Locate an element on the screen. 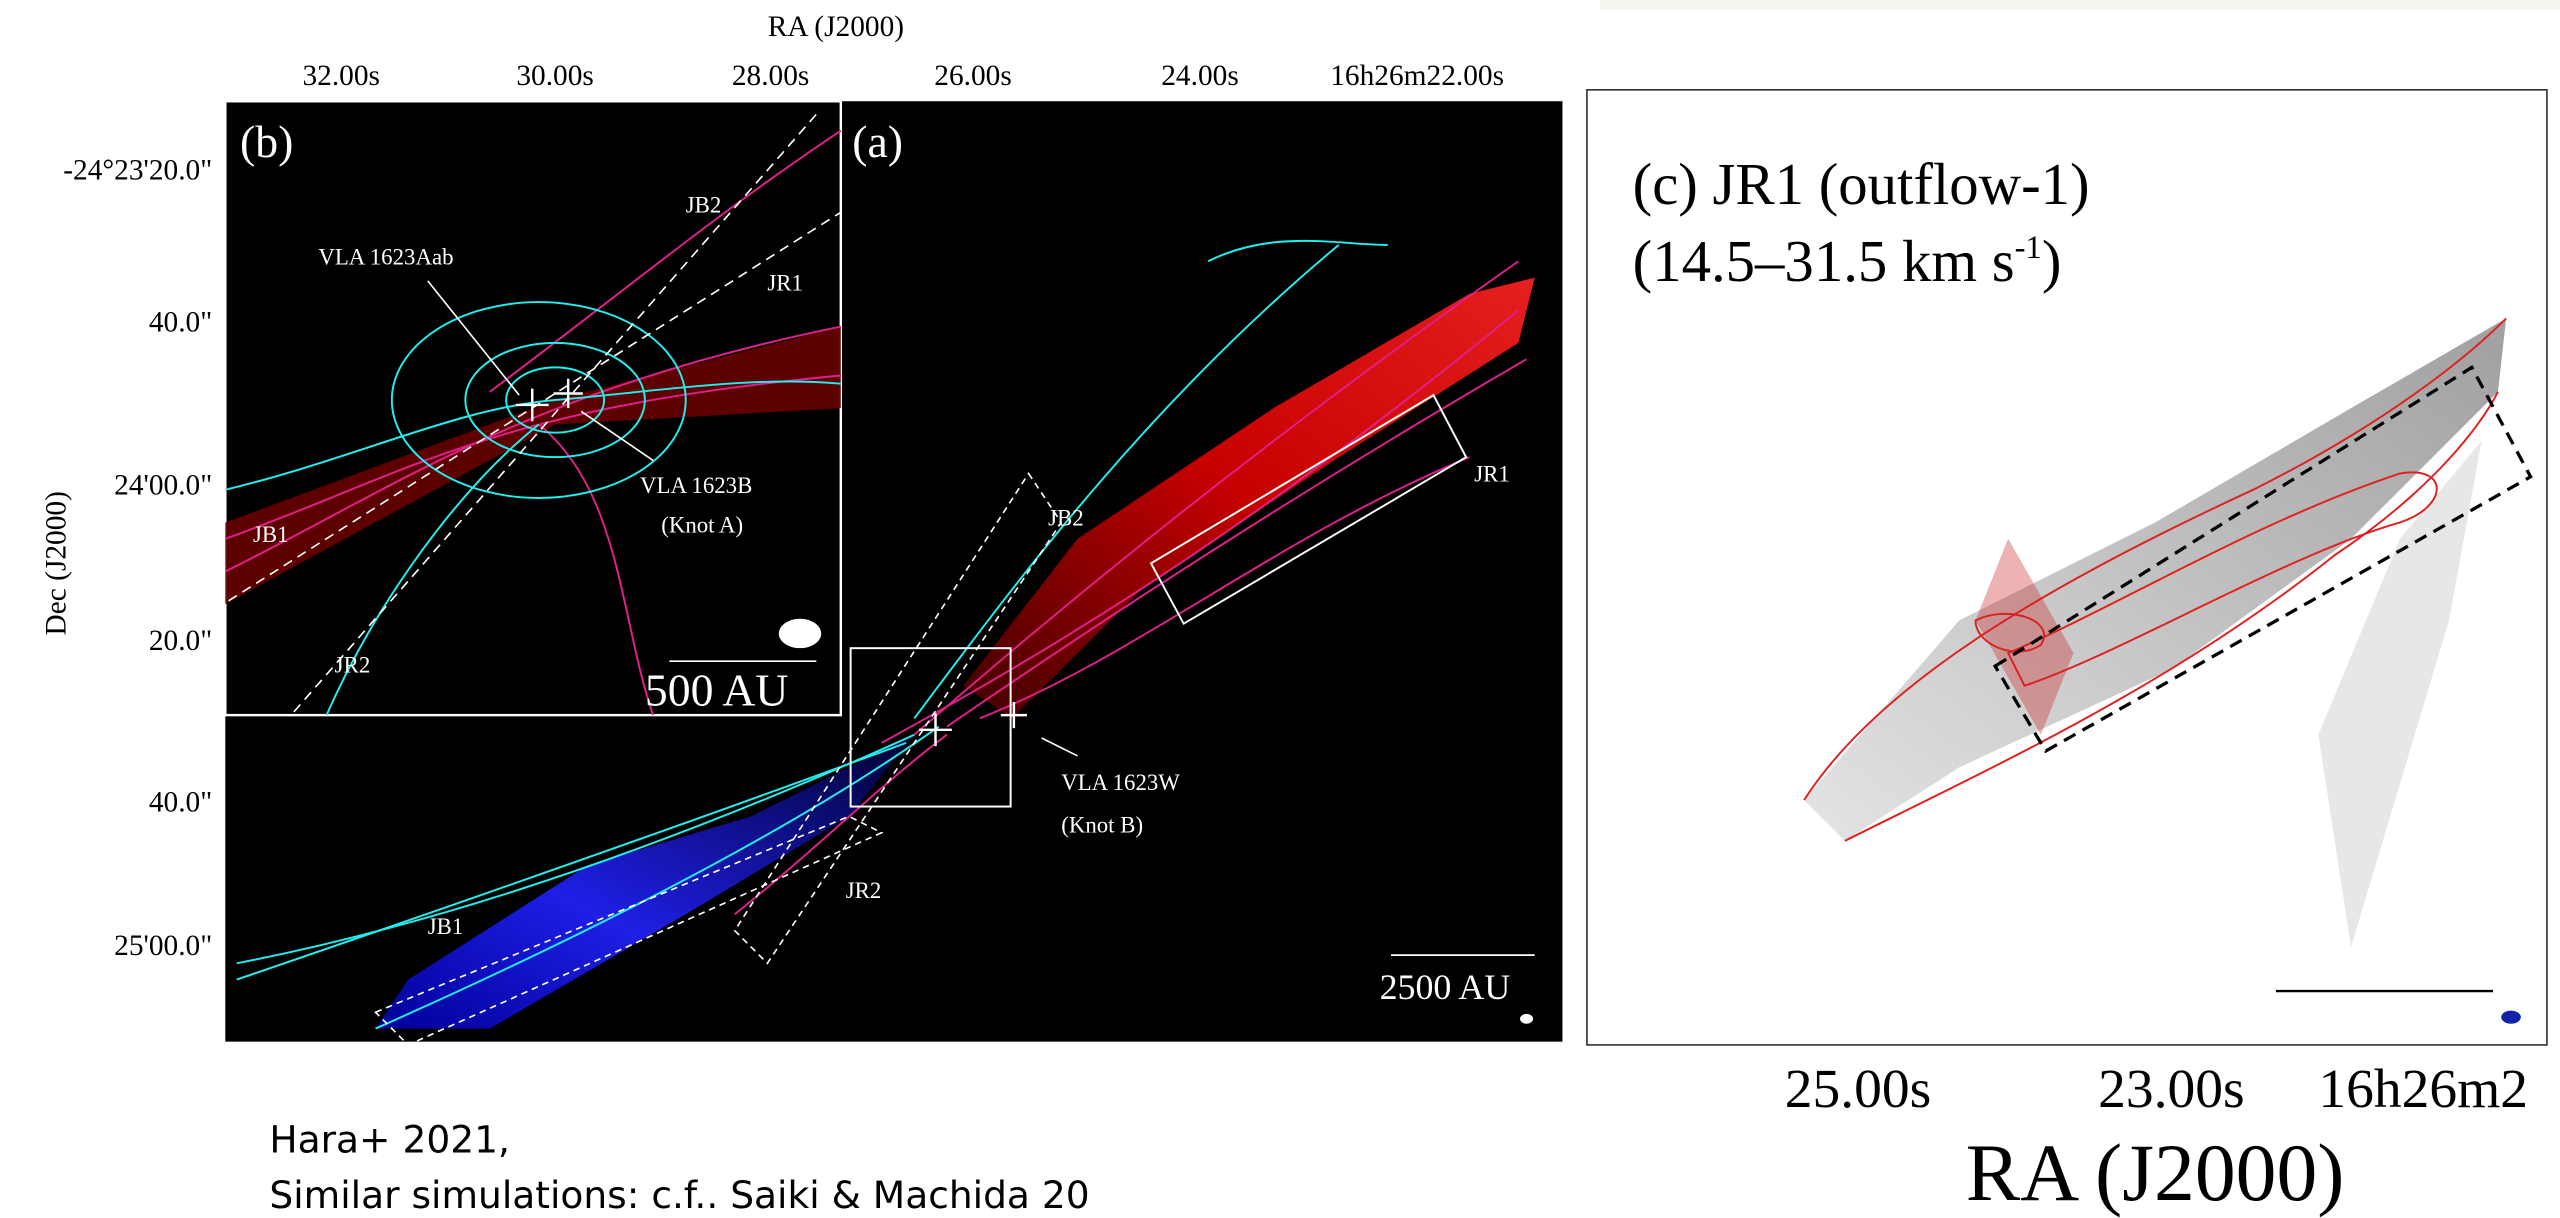 This screenshot has height=1218, width=2560. y-tick-label: -24°23'20.0" is located at coordinates (137, 171).